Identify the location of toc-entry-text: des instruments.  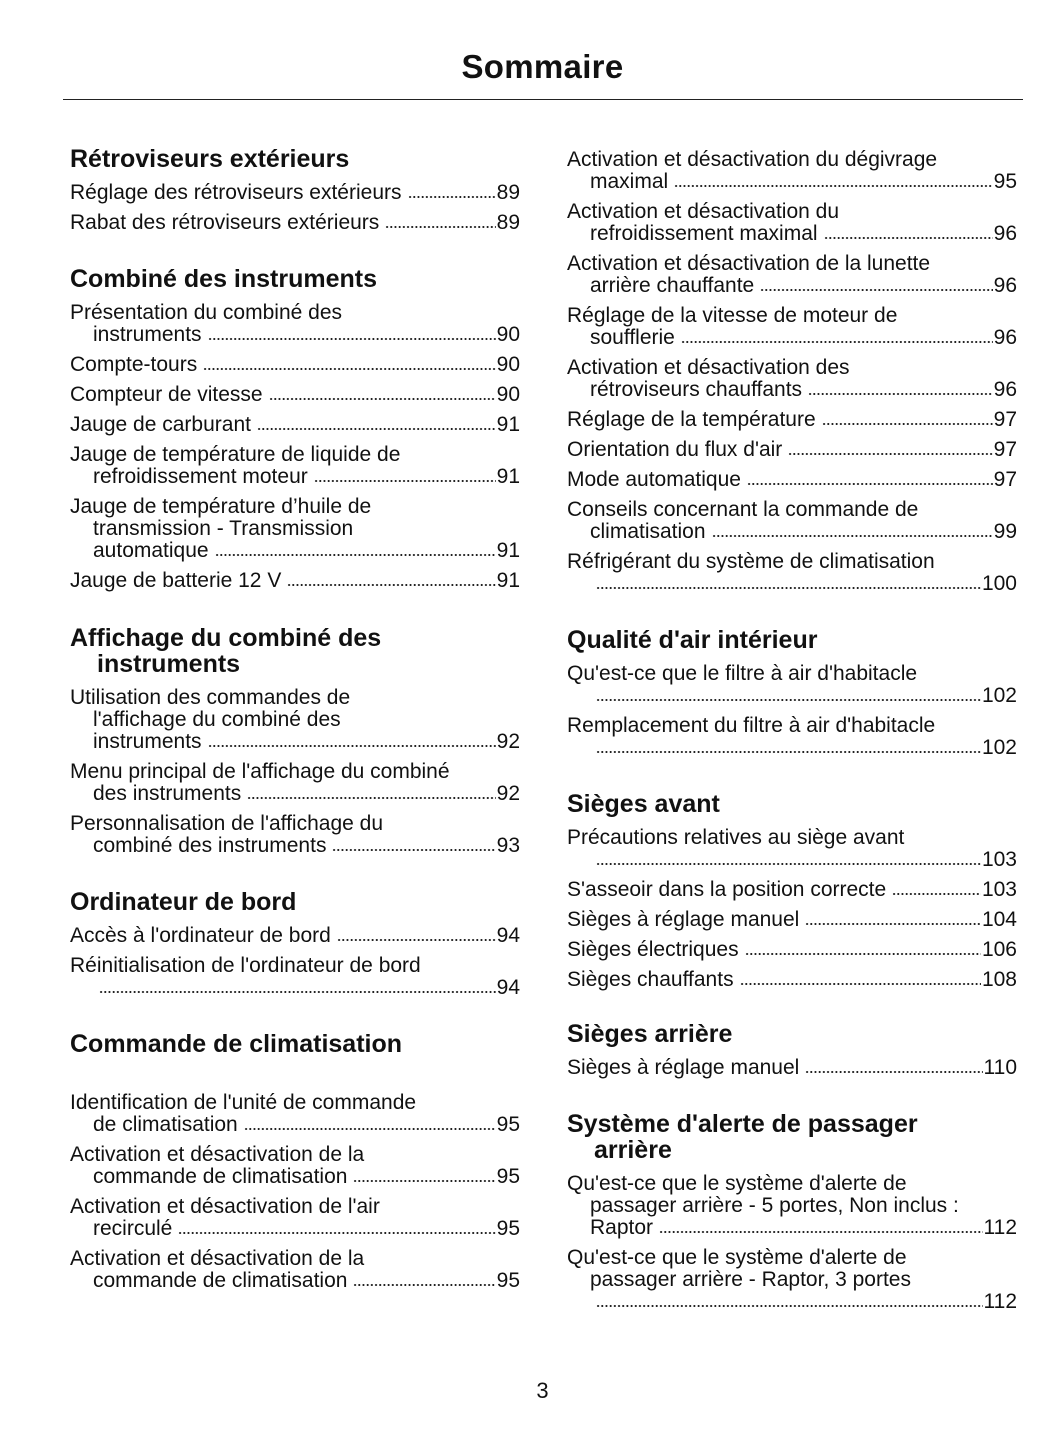
(167, 793).